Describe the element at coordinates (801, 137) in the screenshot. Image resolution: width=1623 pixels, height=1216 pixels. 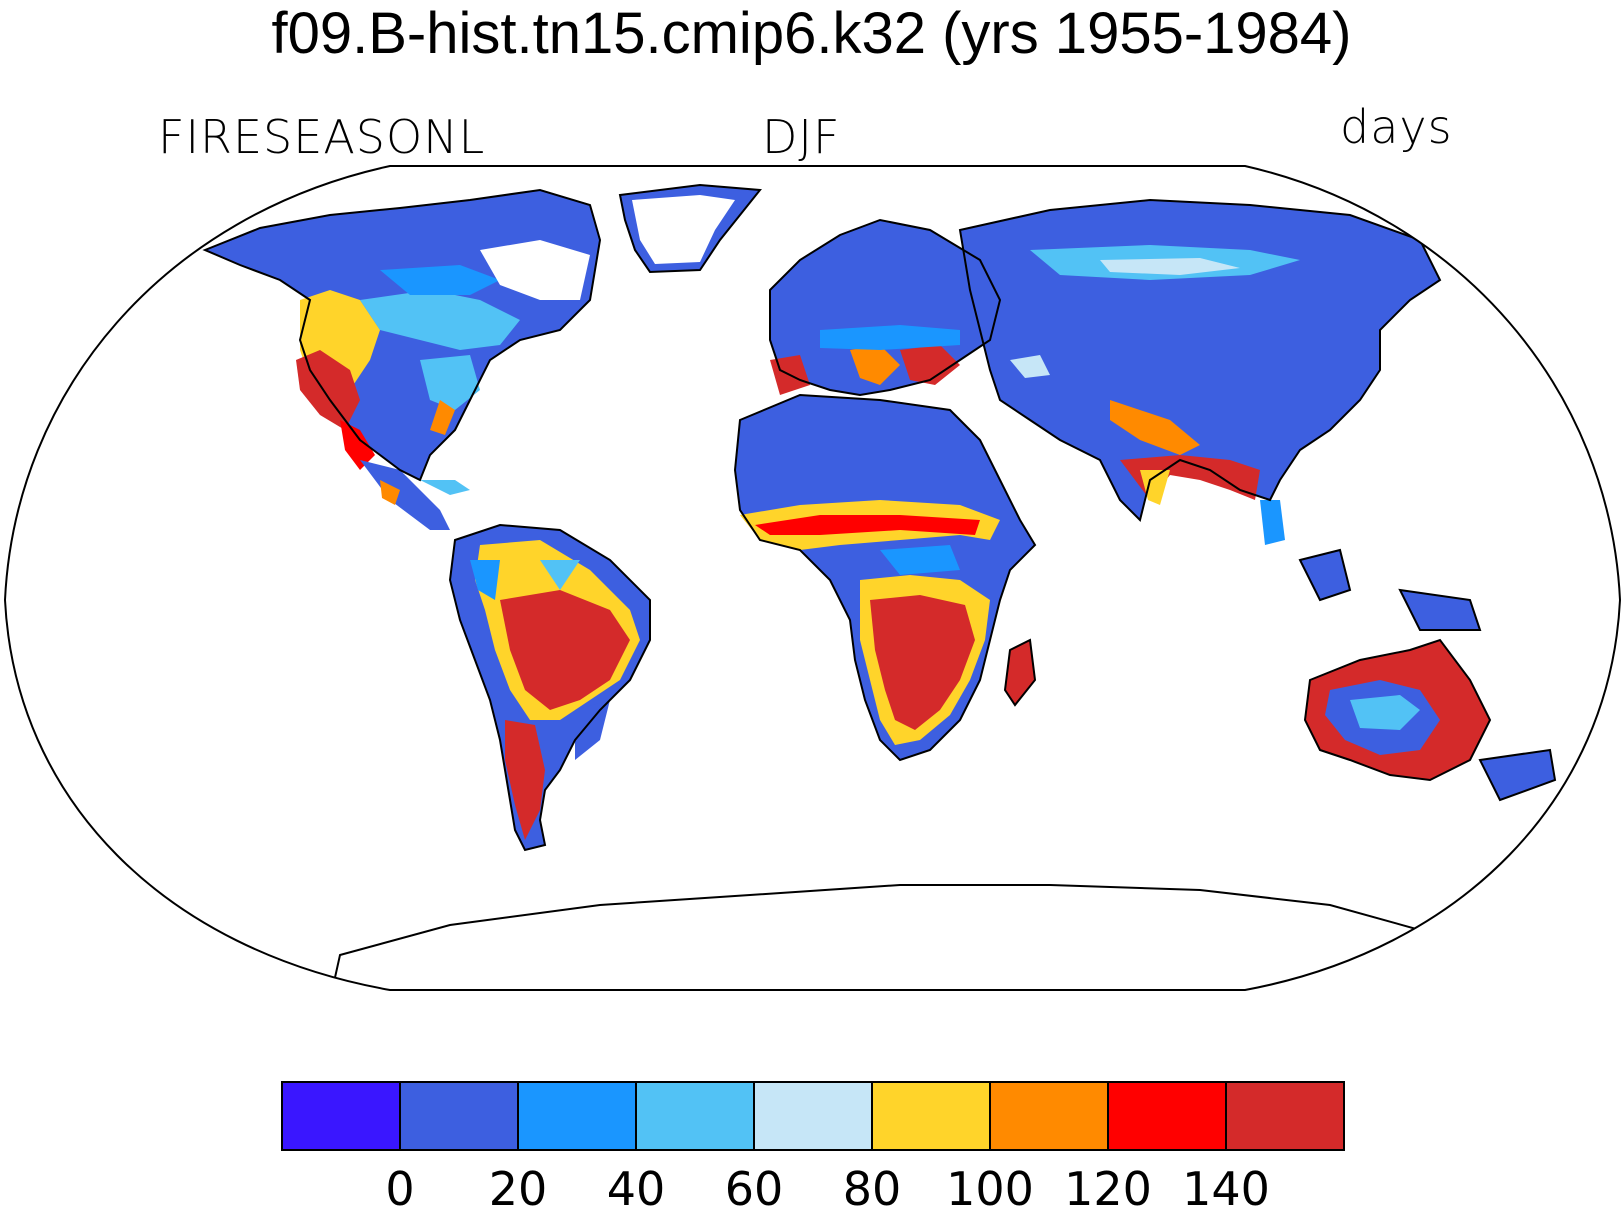
I see `season-label: DJF` at that location.